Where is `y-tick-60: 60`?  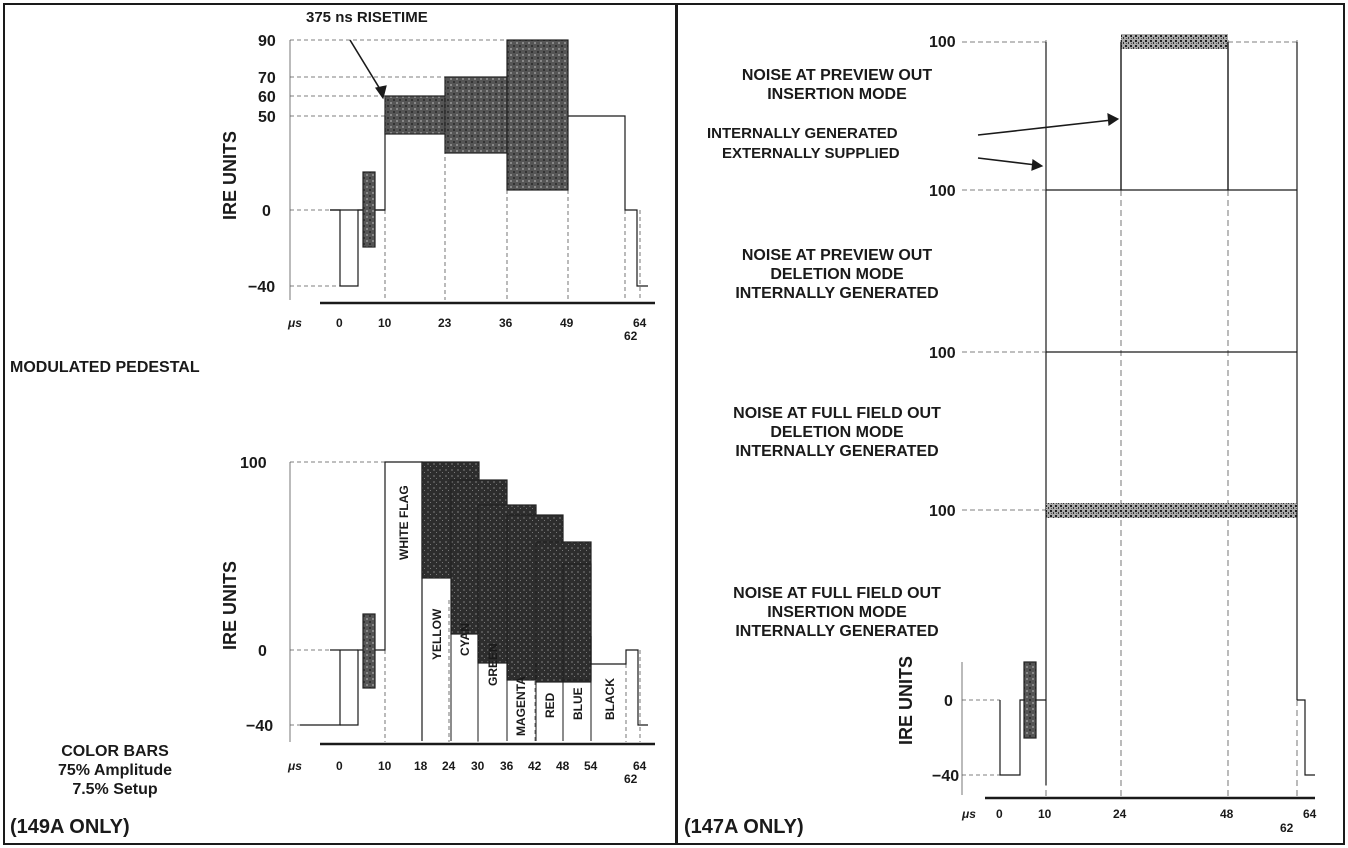
y-tick-60: 60 is located at coordinates (267, 97).